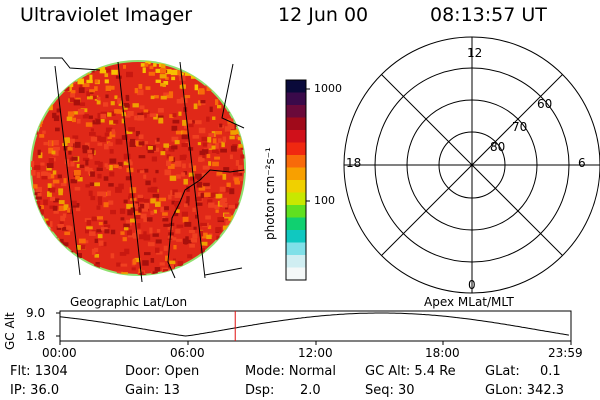 Image resolution: width=600 pixels, height=400 pixels. What do you see at coordinates (323, 15) in the screenshot?
I see `observation-date: 12 Jun 00` at bounding box center [323, 15].